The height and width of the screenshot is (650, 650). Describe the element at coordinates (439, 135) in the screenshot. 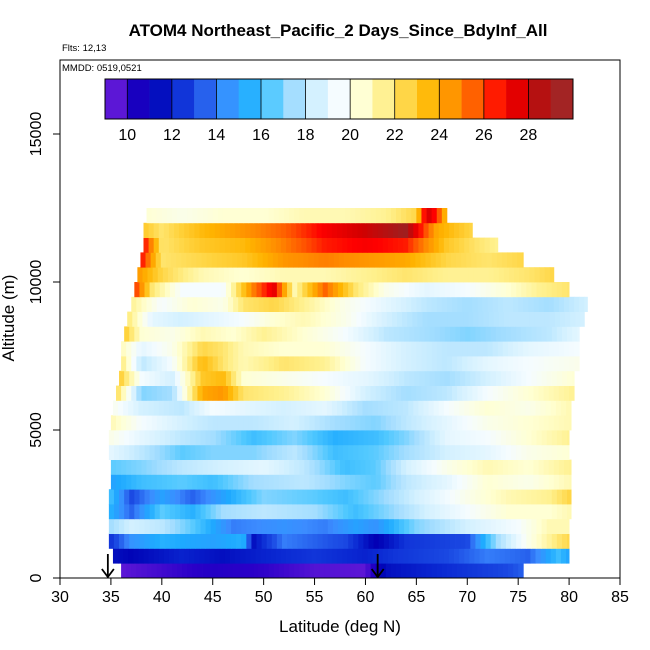

I see `colorbar-tick-label: 24` at that location.